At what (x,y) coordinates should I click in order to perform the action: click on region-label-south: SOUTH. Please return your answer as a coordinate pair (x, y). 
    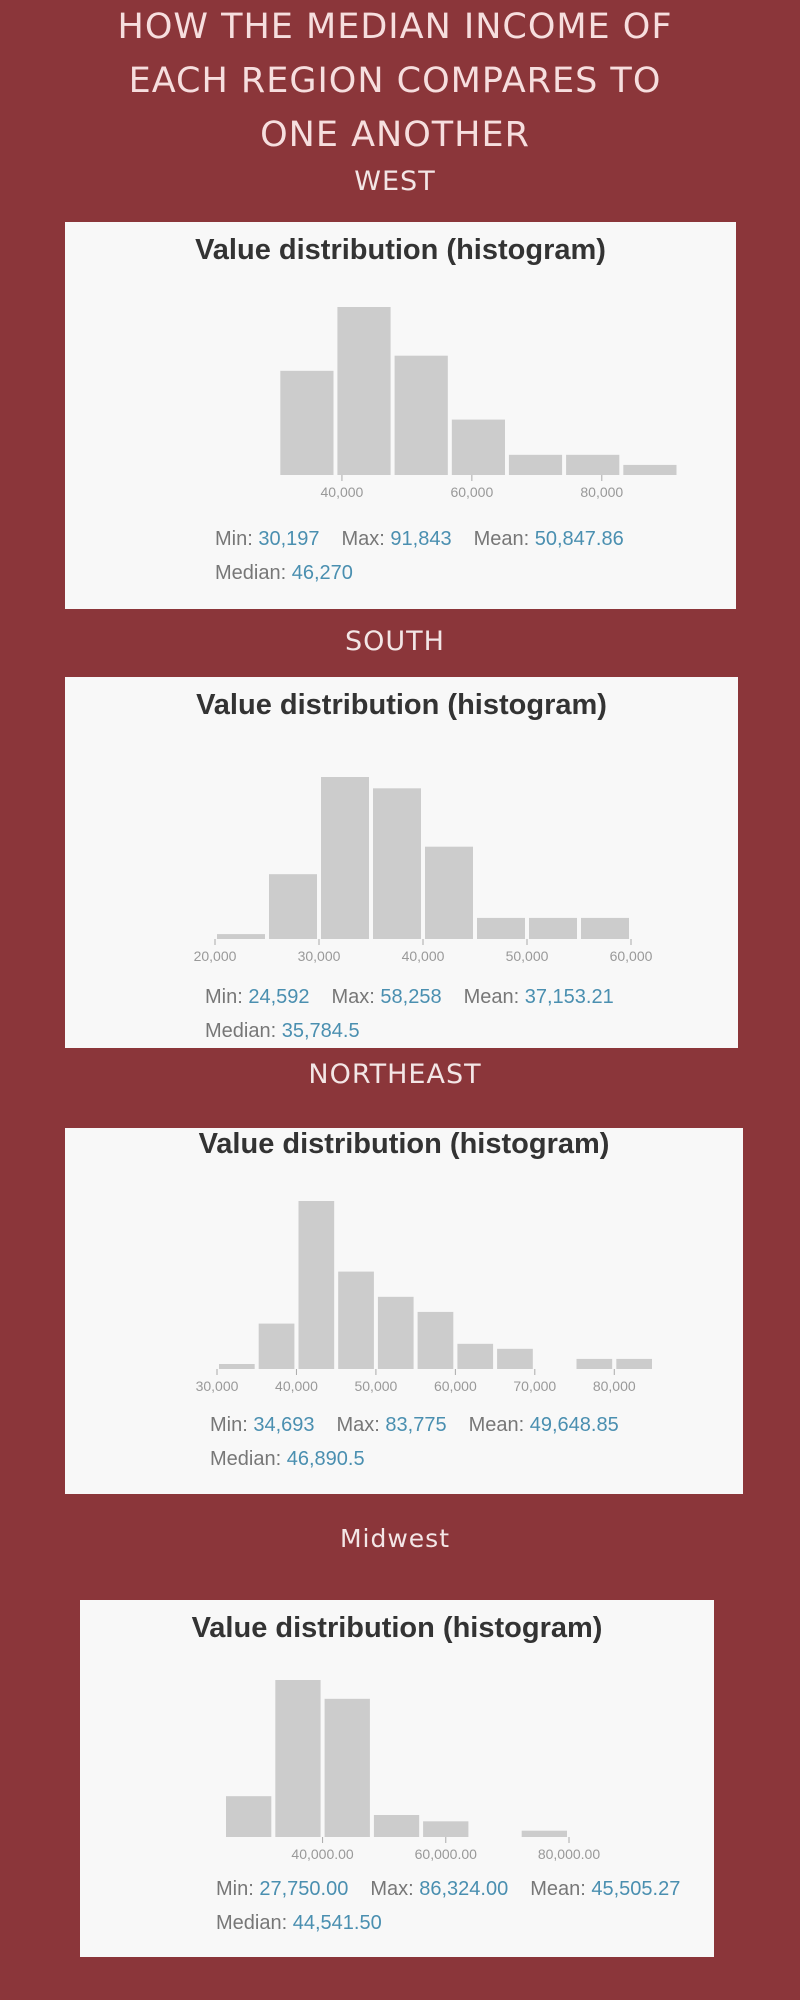
    Looking at the image, I should click on (395, 641).